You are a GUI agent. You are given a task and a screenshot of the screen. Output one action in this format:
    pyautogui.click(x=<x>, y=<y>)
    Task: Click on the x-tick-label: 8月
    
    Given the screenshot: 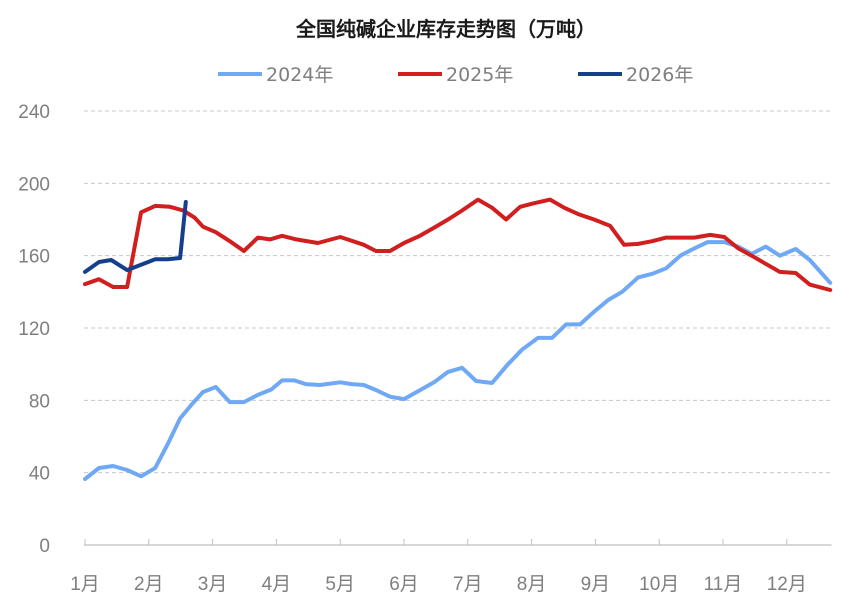 What is the action you would take?
    pyautogui.click(x=532, y=584)
    